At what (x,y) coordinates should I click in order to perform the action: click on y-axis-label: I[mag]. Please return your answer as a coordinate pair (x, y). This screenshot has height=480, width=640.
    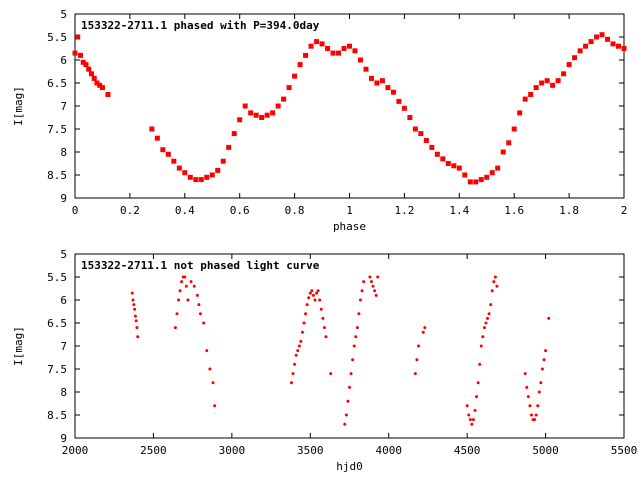
    Looking at the image, I should click on (18, 346).